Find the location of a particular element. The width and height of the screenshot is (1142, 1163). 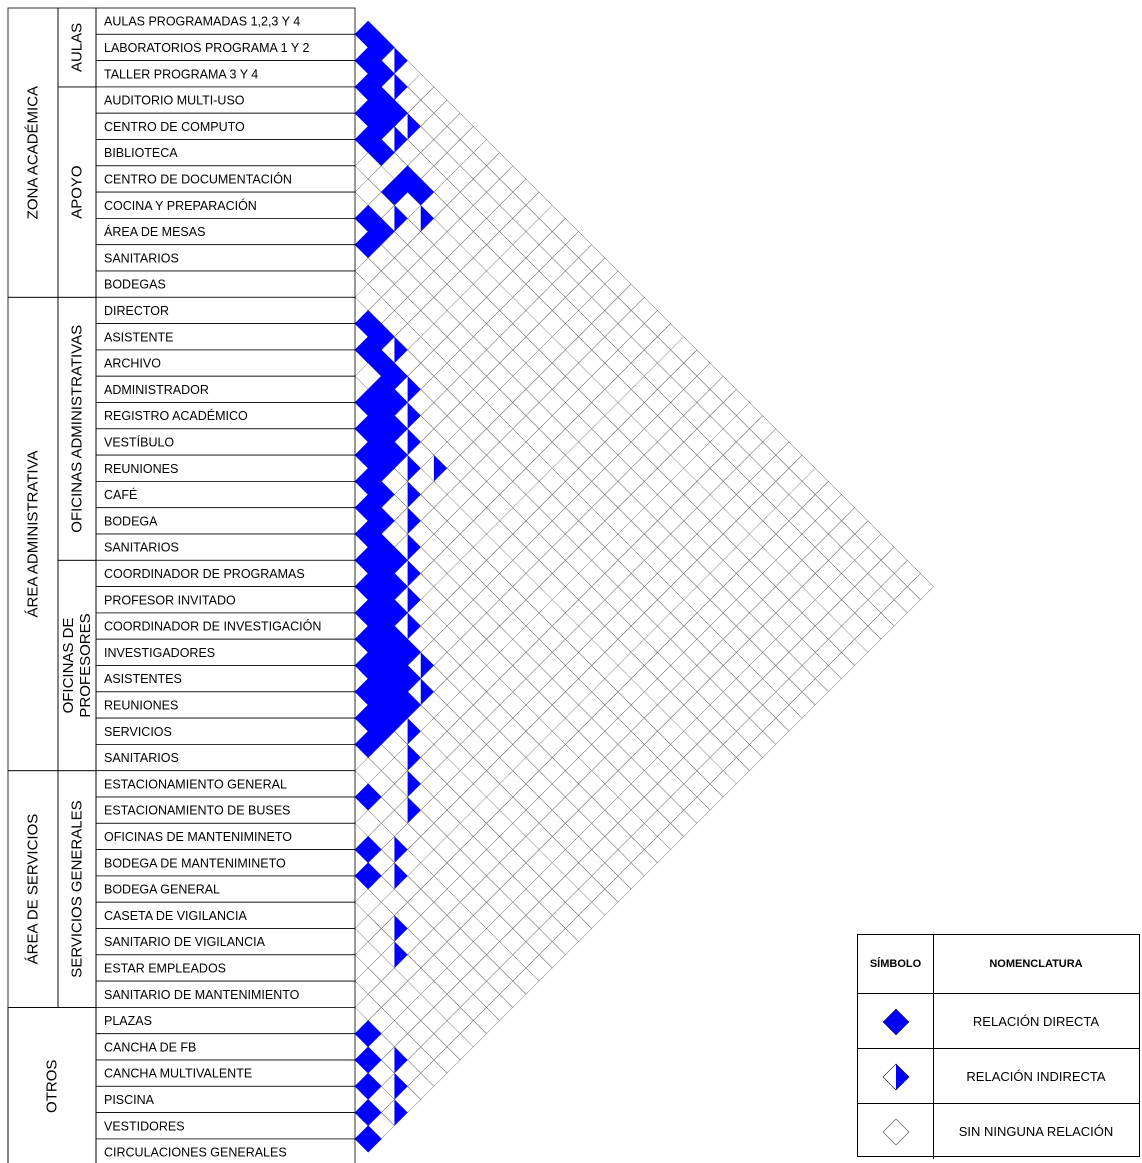

space-label: ESTACIONAMIENTO GENERAL is located at coordinates (195, 784).